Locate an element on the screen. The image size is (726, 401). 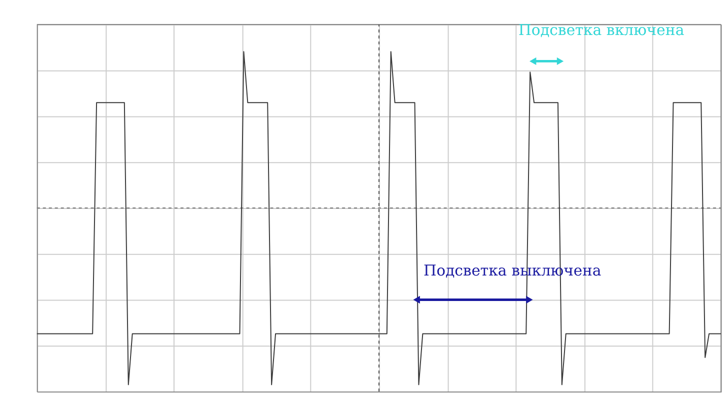
text: Подсветка включена is located at coordinates (601, 29).